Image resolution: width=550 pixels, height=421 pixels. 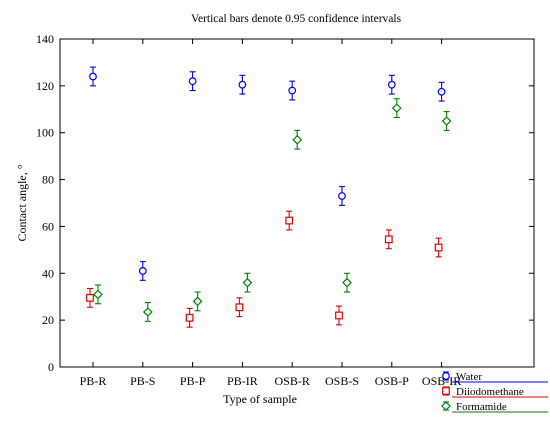 I want to click on y-tick-label: 120, so click(x=45, y=86).